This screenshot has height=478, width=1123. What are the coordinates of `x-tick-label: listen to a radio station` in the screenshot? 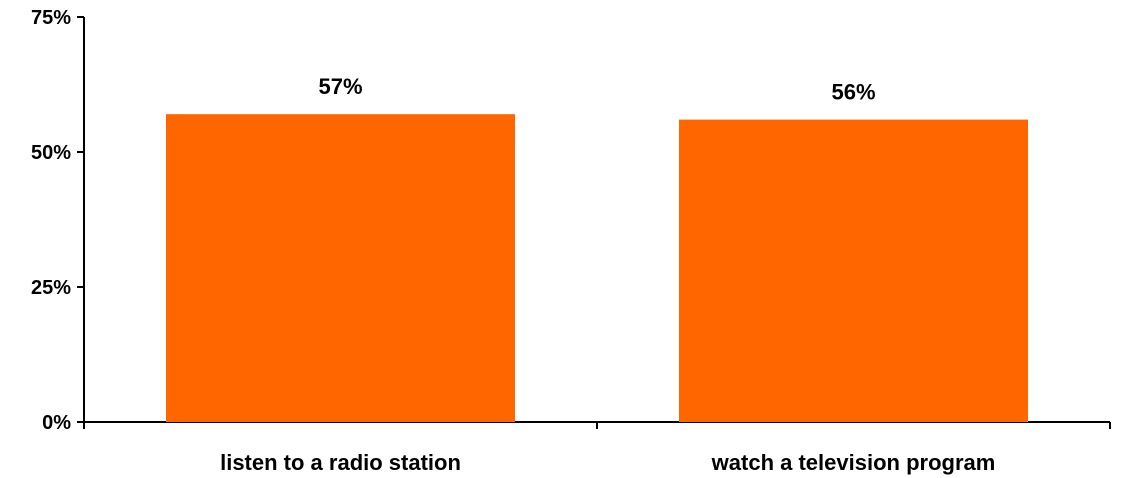 It's located at (340, 462).